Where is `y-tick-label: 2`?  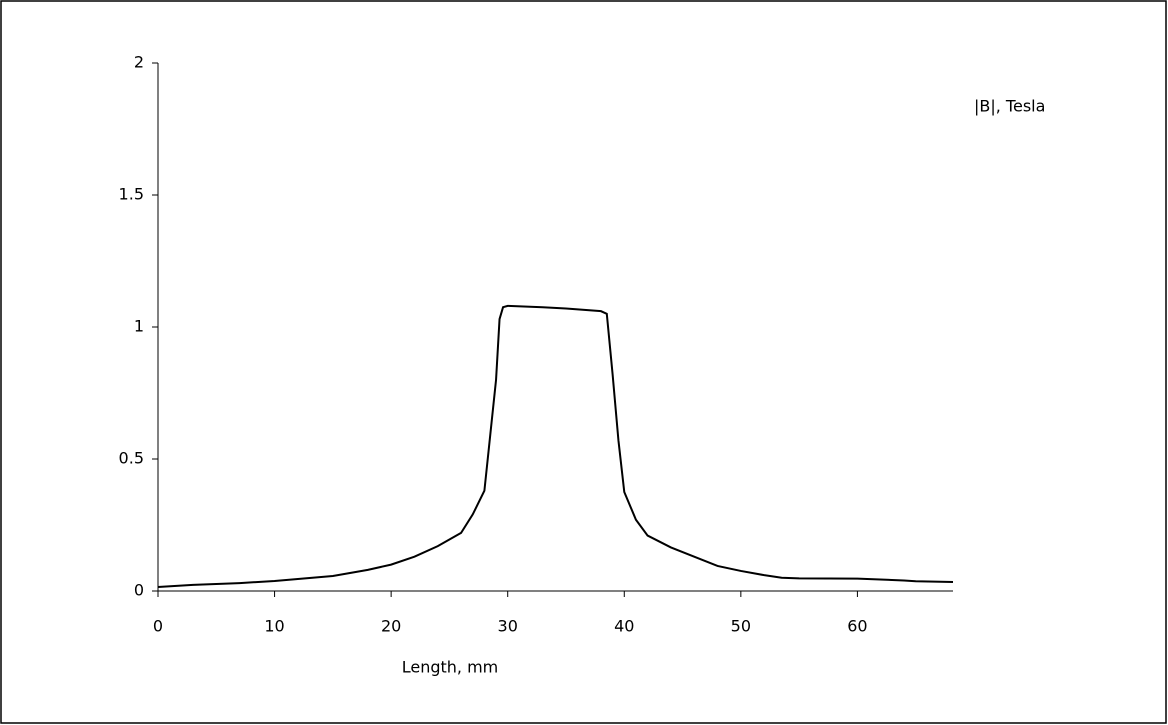
y-tick-label: 2 is located at coordinates (139, 62).